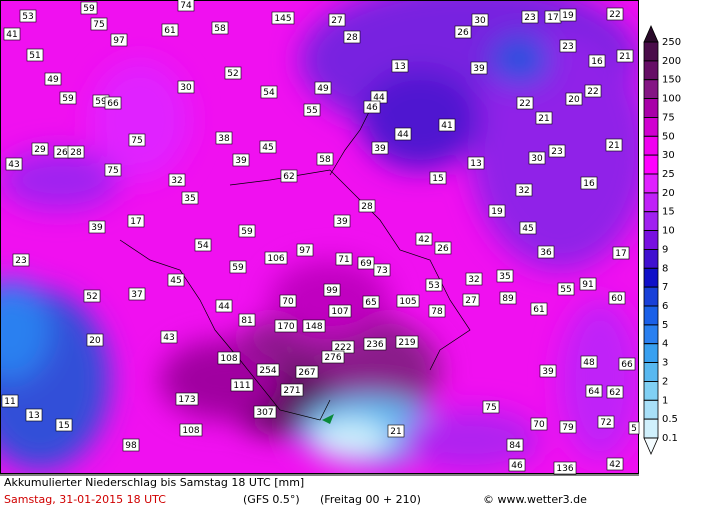 The width and height of the screenshot is (704, 513). I want to click on label-value: 106, so click(275, 259).